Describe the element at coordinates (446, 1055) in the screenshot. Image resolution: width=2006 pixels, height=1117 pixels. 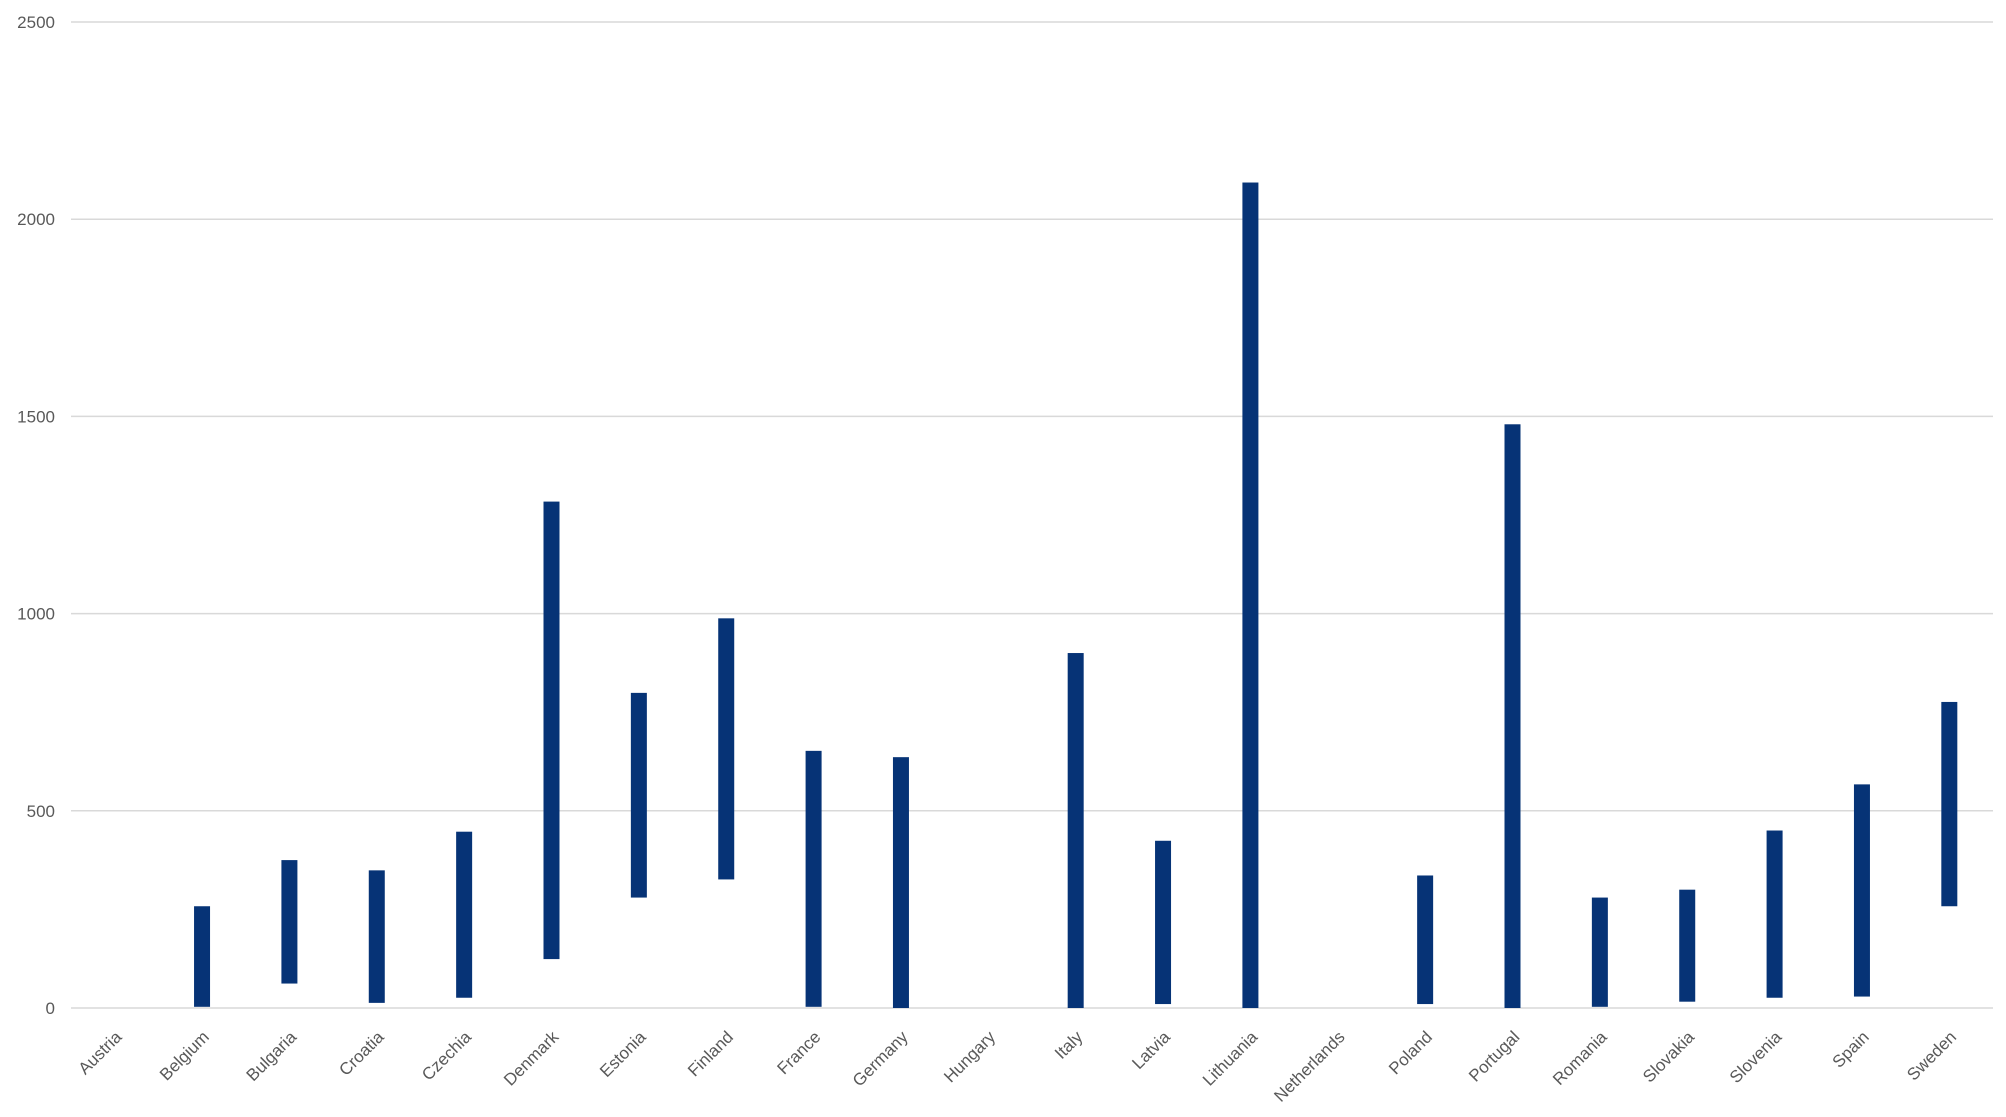
I see `x-tick-label: Czechia` at that location.